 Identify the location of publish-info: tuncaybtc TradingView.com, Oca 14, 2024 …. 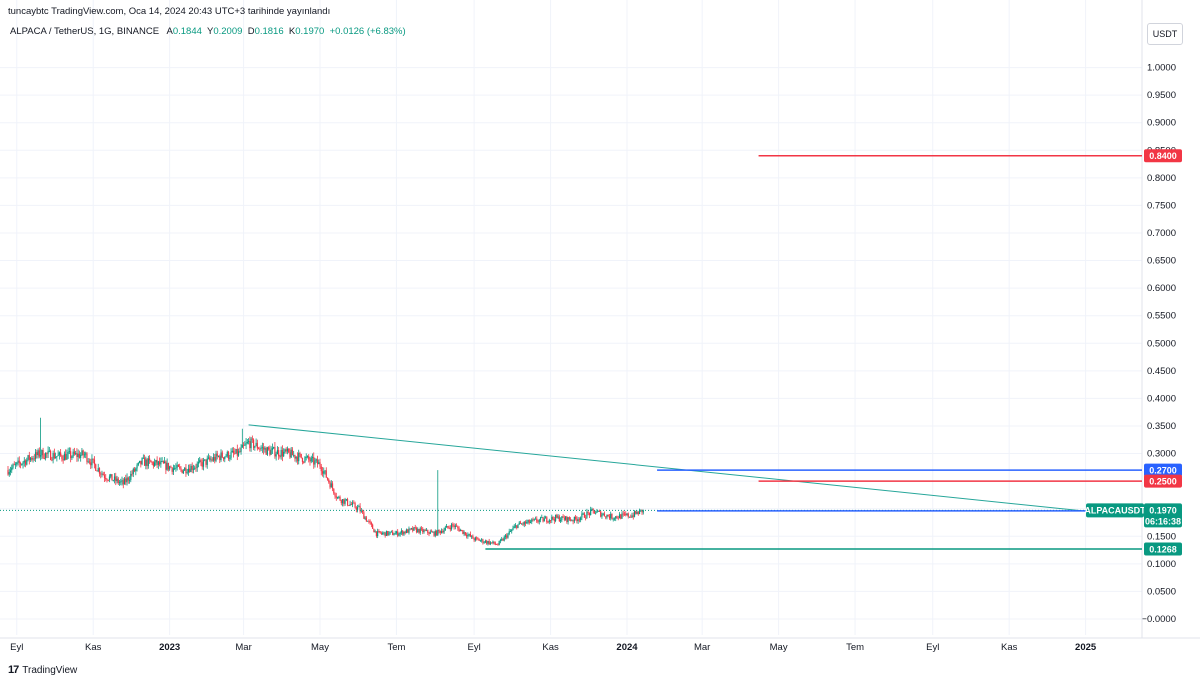
(169, 11).